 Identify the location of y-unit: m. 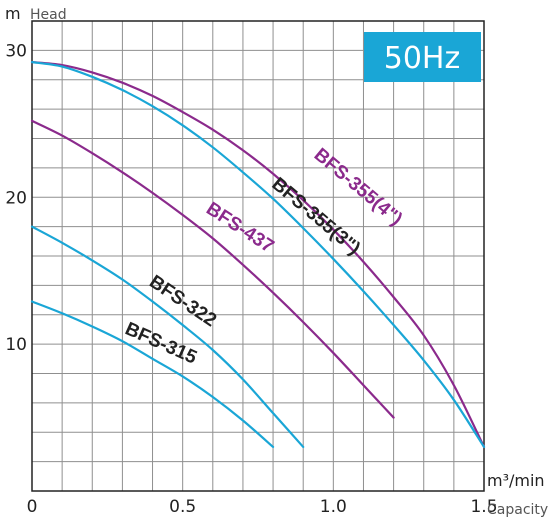
(13, 13).